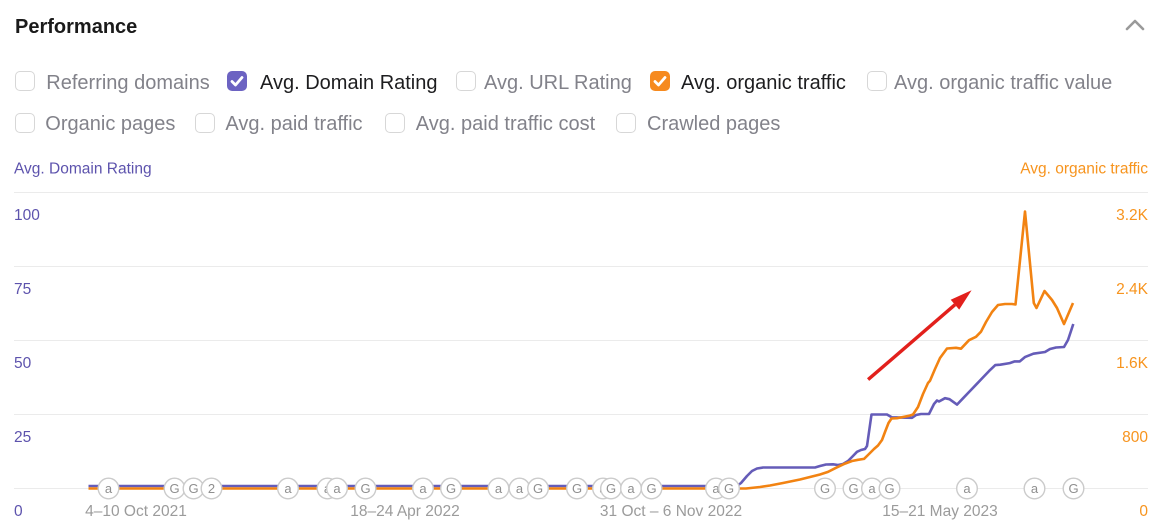 Image resolution: width=1166 pixels, height=531 pixels. I want to click on svg-text: Avg. Domain Rating, so click(83, 169).